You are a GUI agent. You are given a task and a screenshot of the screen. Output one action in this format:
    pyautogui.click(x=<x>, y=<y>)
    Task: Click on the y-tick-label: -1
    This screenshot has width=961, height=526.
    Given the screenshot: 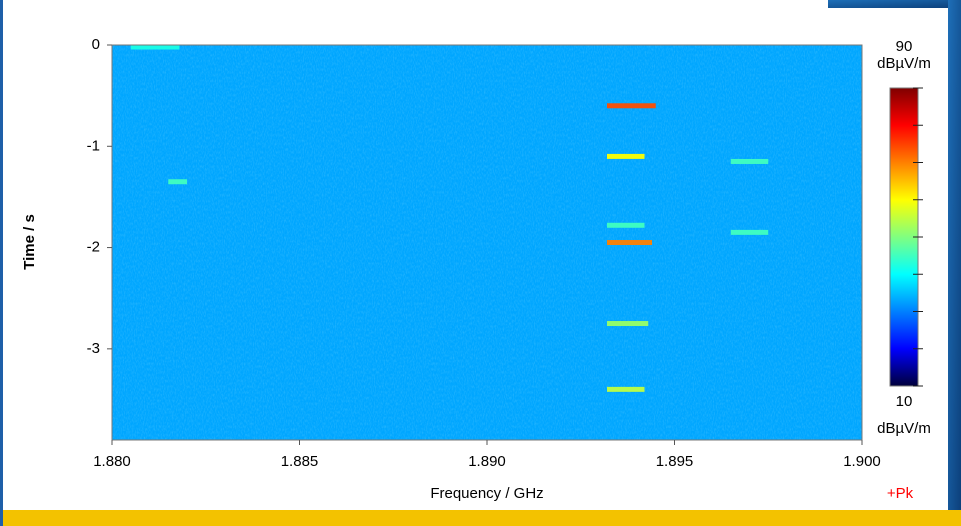 What is the action you would take?
    pyautogui.click(x=93, y=145)
    